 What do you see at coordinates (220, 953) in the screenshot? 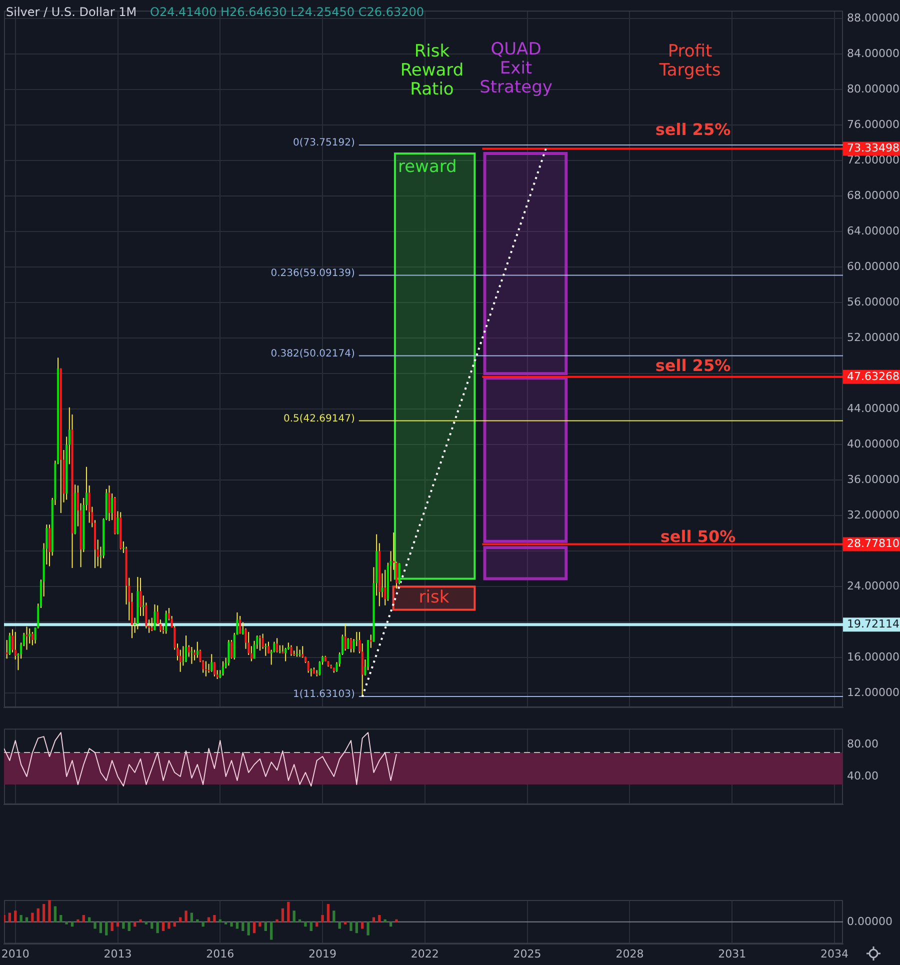
I see `x-tick-label: 2016` at bounding box center [220, 953].